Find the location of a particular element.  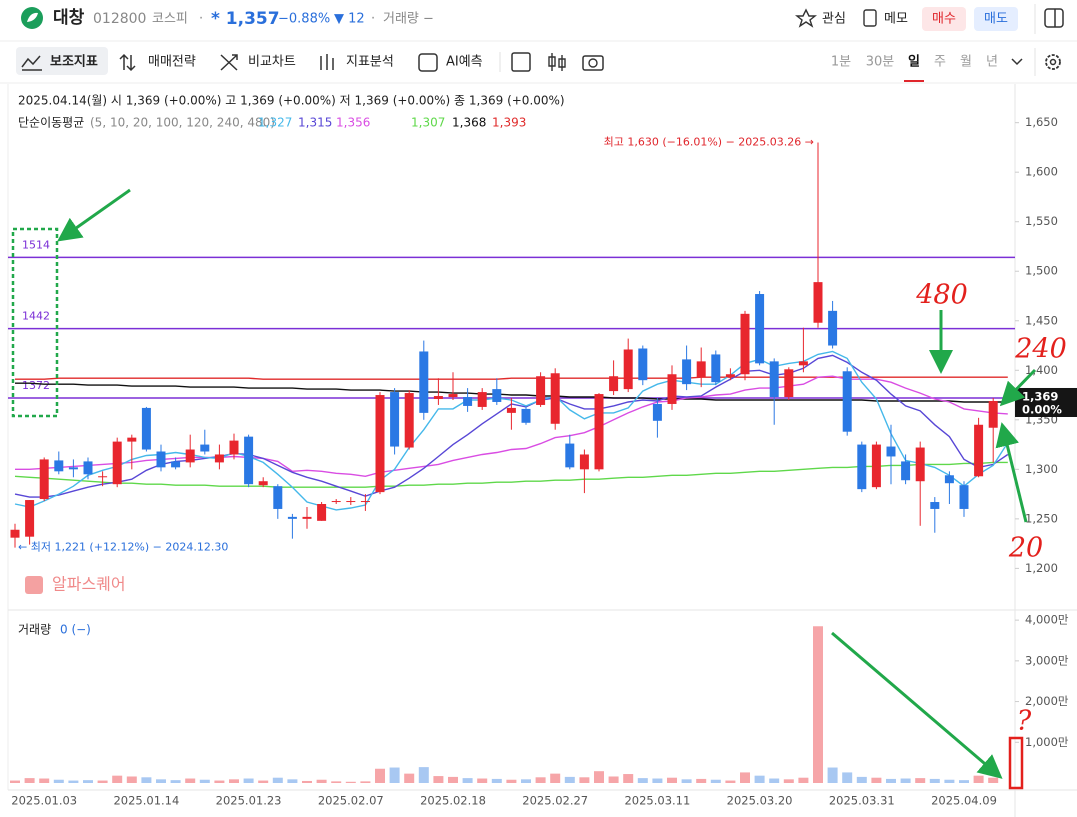

x-tick-label: 2025.03.31 is located at coordinates (862, 801).